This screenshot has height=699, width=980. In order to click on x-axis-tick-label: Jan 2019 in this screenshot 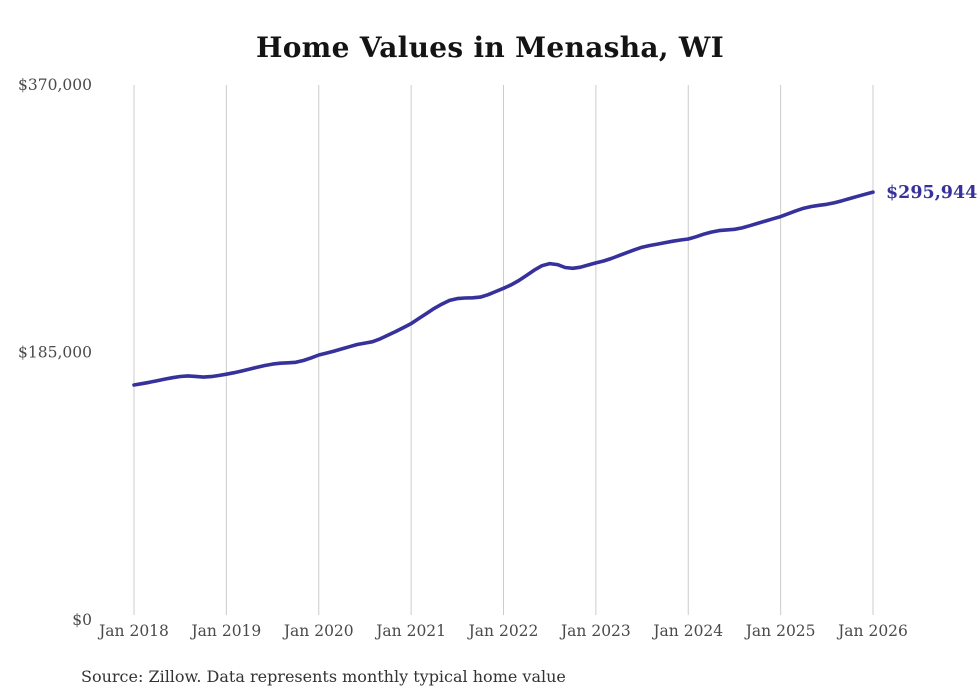, I will do `click(225, 631)`.